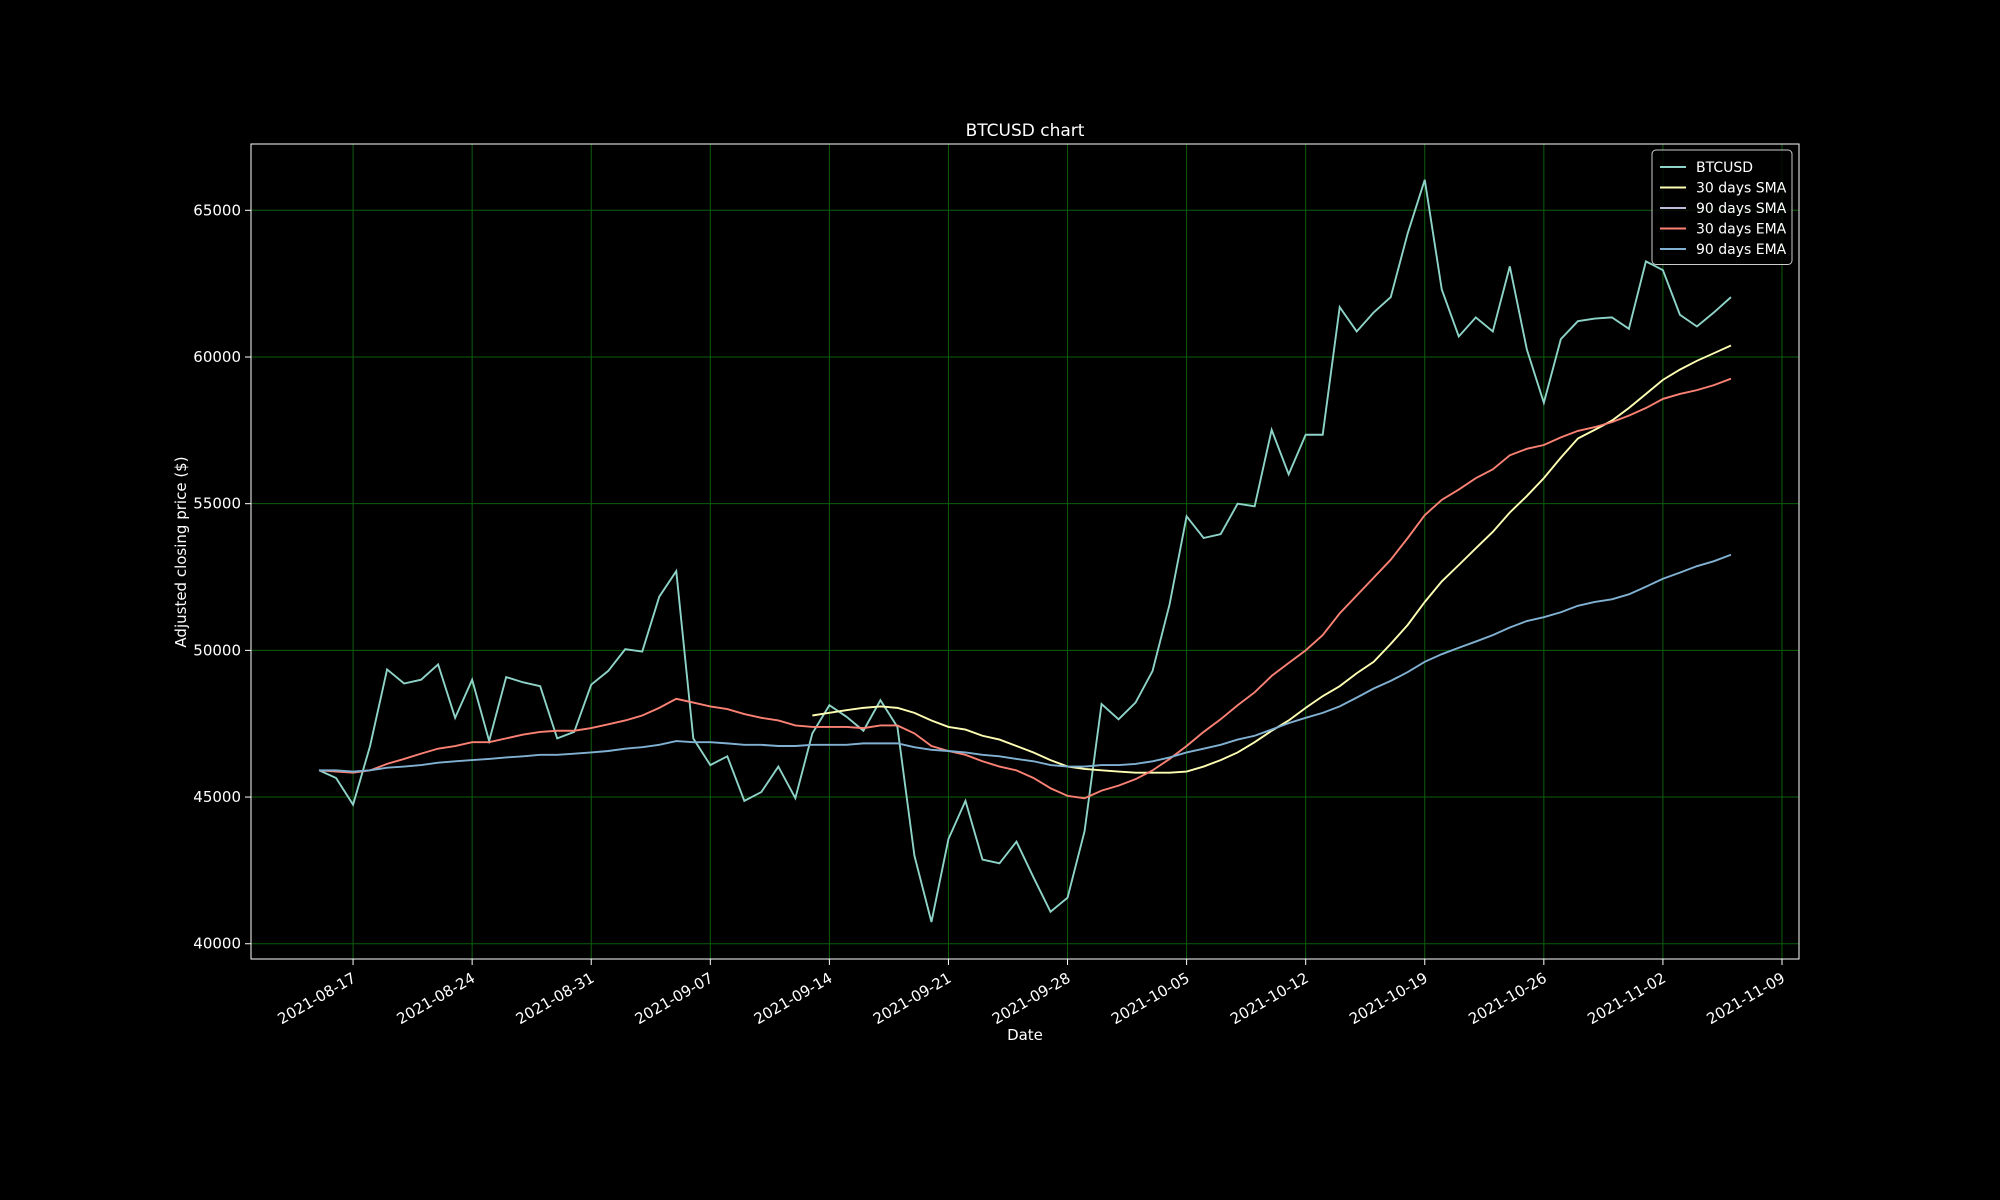  What do you see at coordinates (1025, 663) in the screenshot?
I see `series-line` at bounding box center [1025, 663].